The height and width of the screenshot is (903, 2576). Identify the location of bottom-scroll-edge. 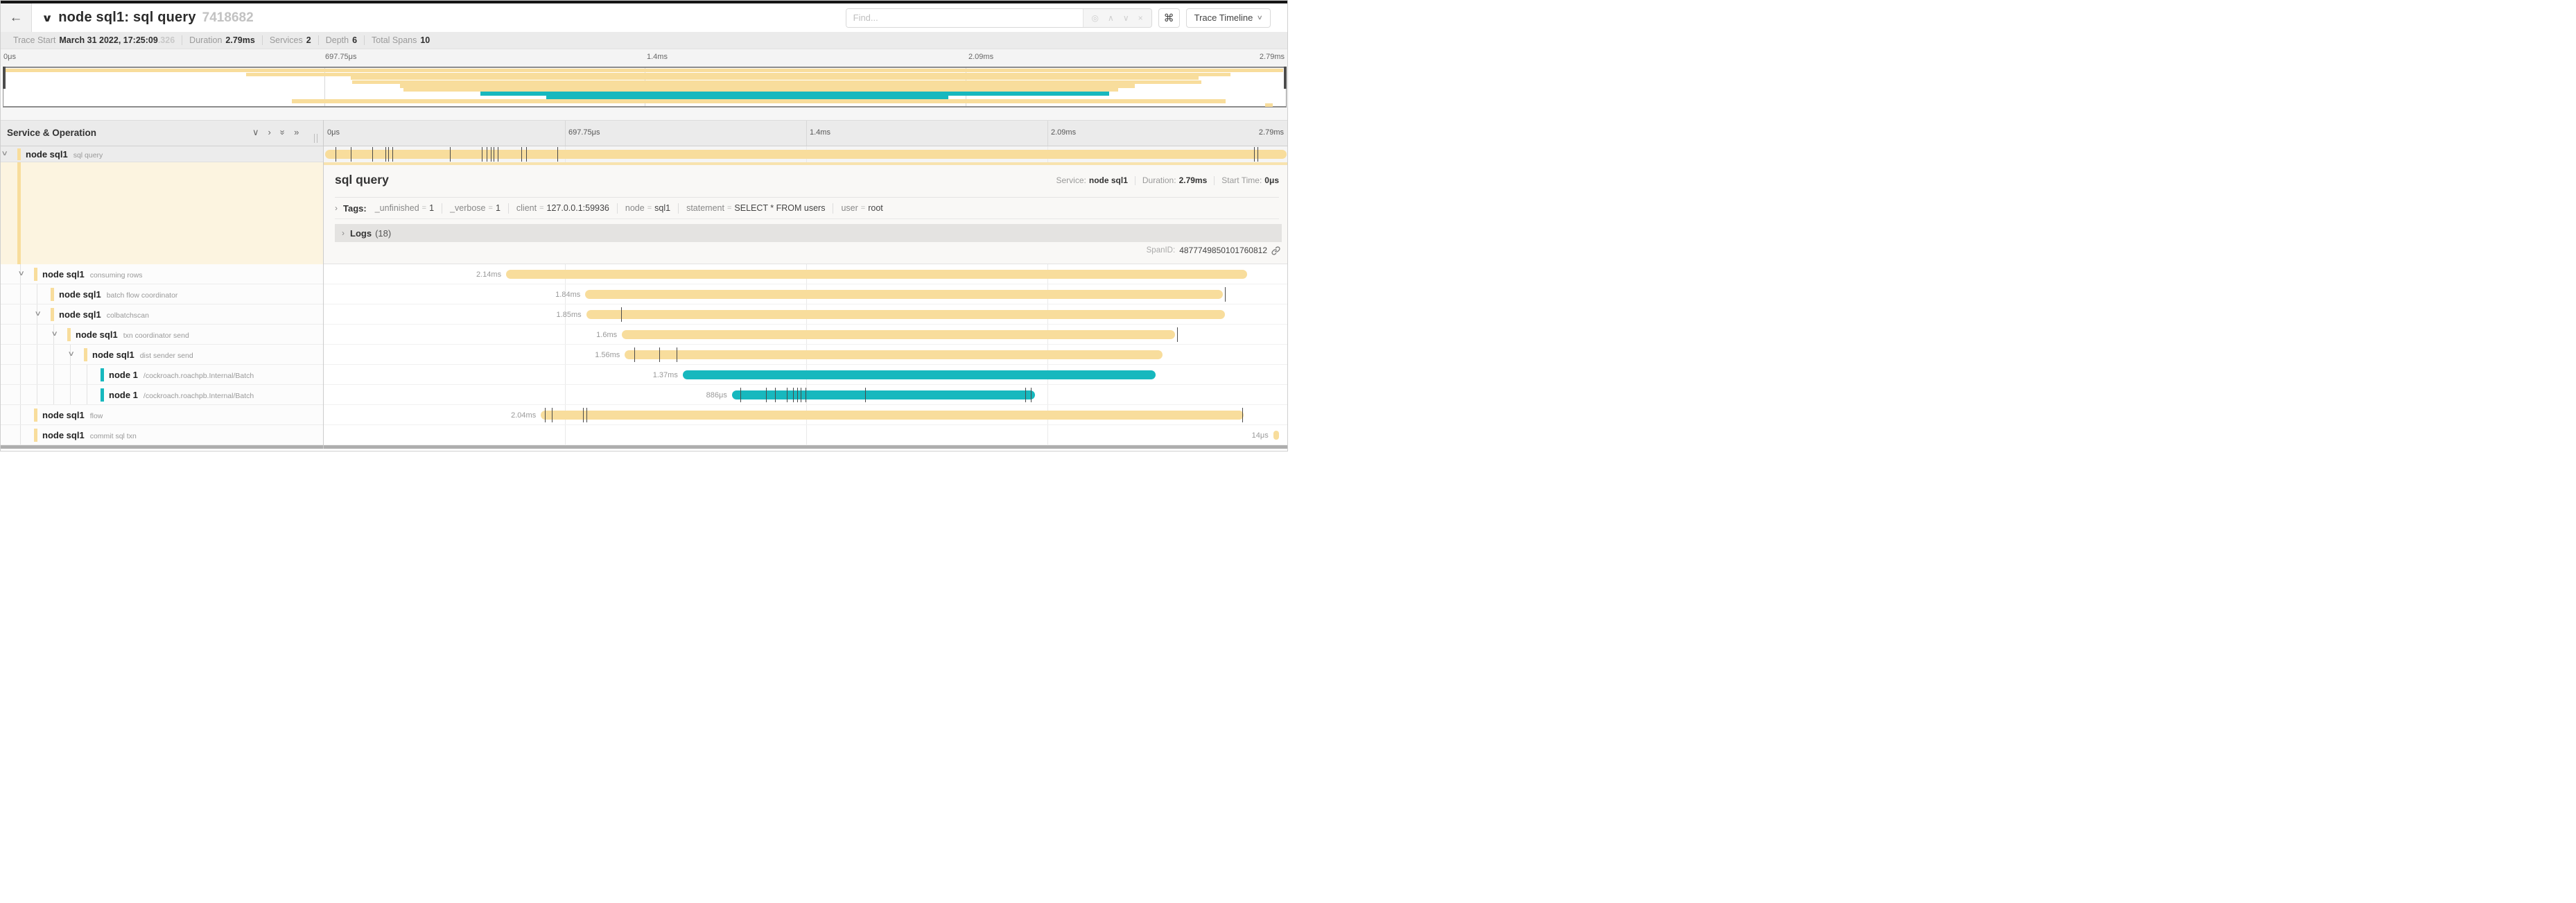
(644, 447).